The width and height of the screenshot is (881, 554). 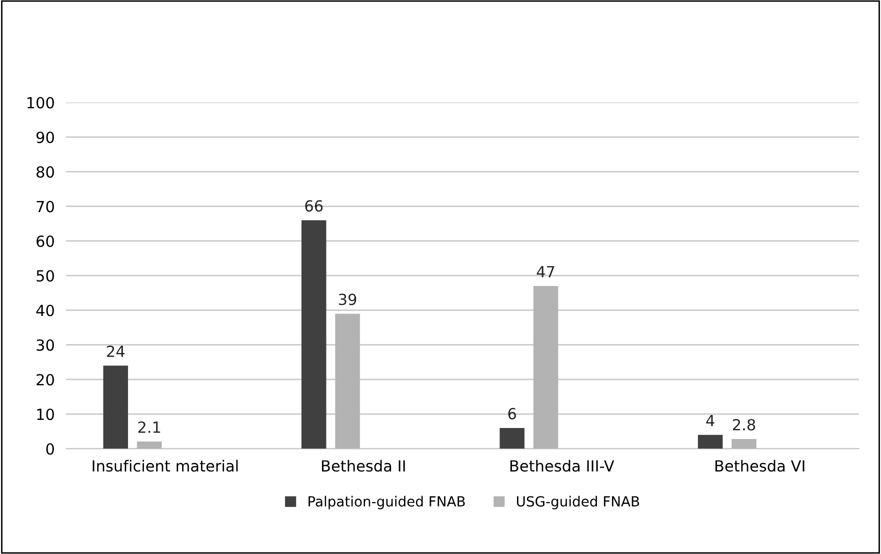 What do you see at coordinates (562, 466) in the screenshot?
I see `x-tick-label: Bethesda III-V` at bounding box center [562, 466].